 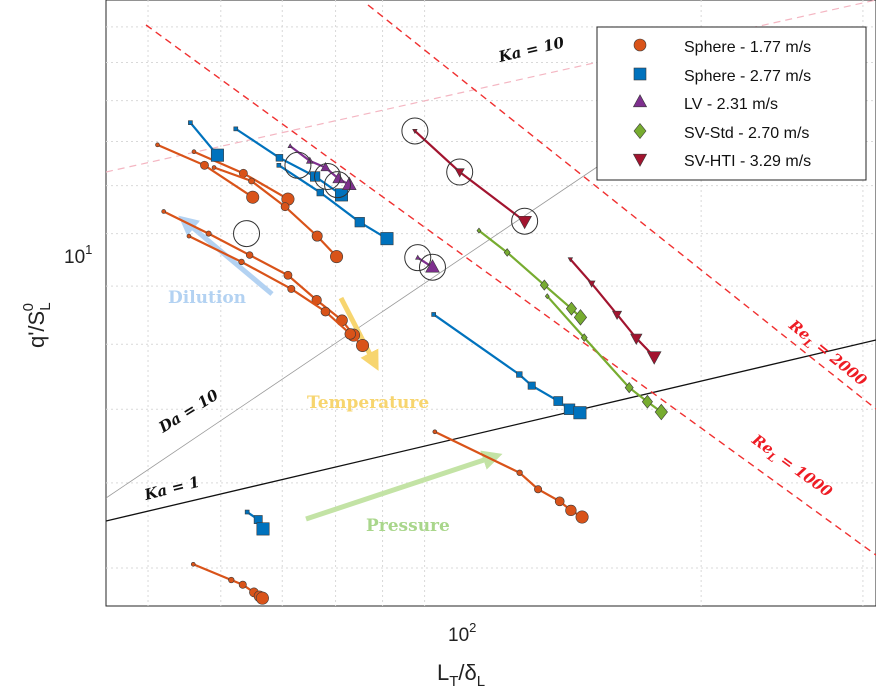 I want to click on y-tick-label: 101, so click(x=78, y=255).